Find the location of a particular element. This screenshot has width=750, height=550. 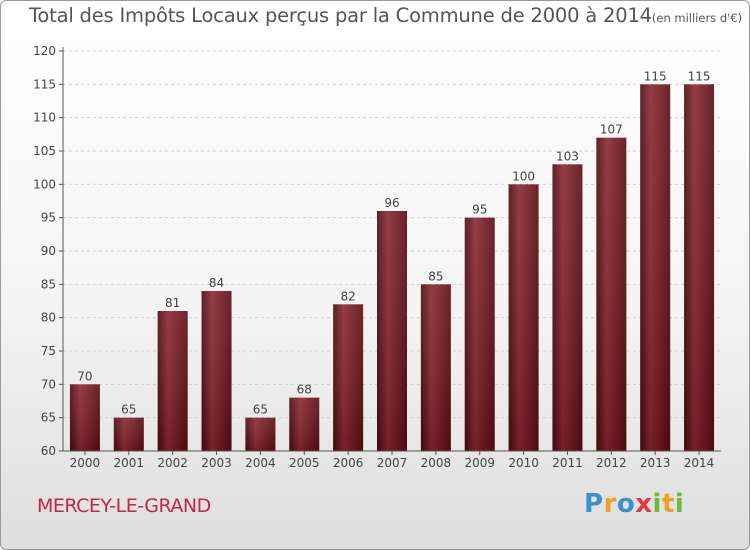

data-label: 81 is located at coordinates (172, 303).